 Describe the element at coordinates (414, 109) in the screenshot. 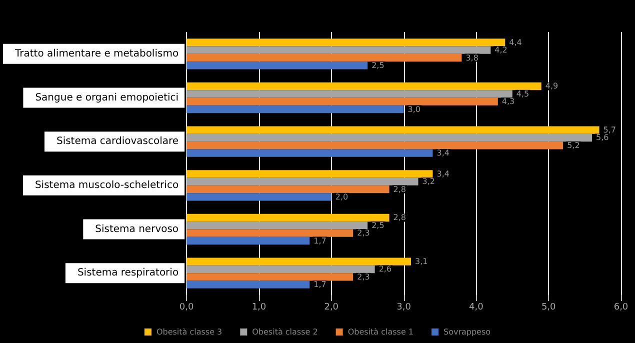

I see `data-label: 3,0` at that location.